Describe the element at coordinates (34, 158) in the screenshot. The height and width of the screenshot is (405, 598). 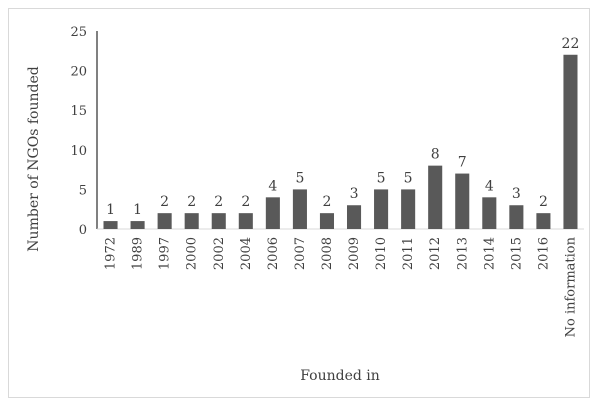
I see `y-axis-title: Number of NGOs founded` at that location.